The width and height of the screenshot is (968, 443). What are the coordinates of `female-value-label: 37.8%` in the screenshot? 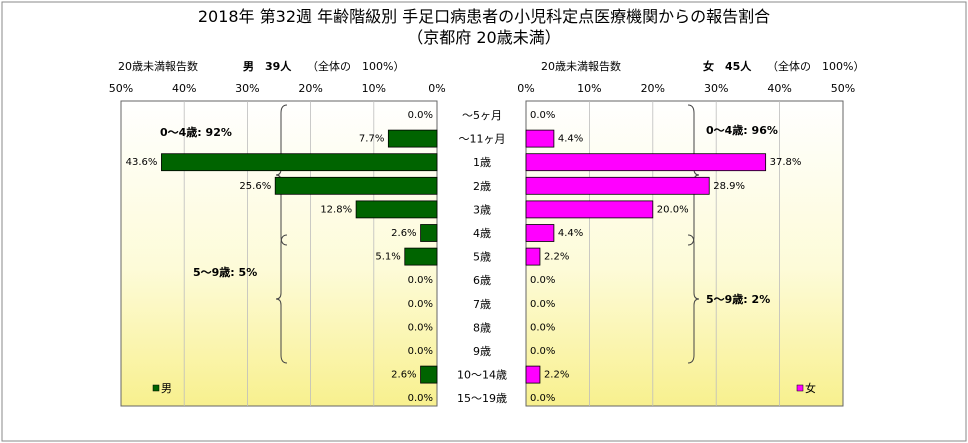 It's located at (786, 162).